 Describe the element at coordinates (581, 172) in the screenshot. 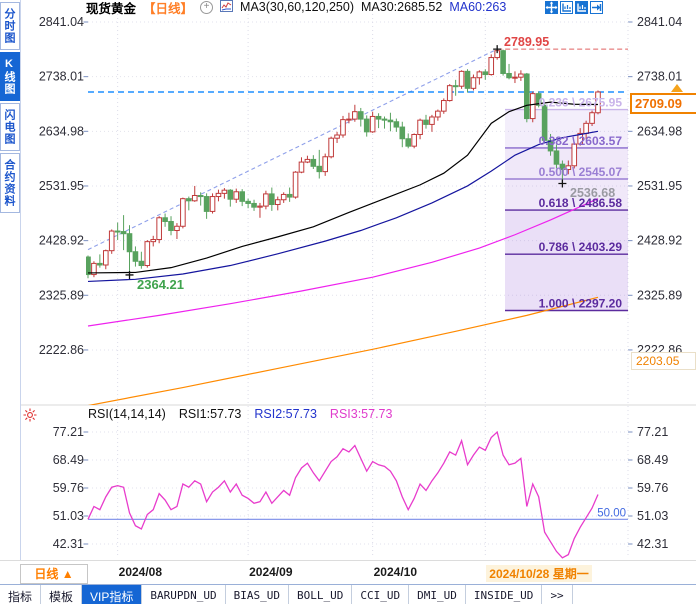

I see `svg-text: 0.500 \ 2545.07` at that location.